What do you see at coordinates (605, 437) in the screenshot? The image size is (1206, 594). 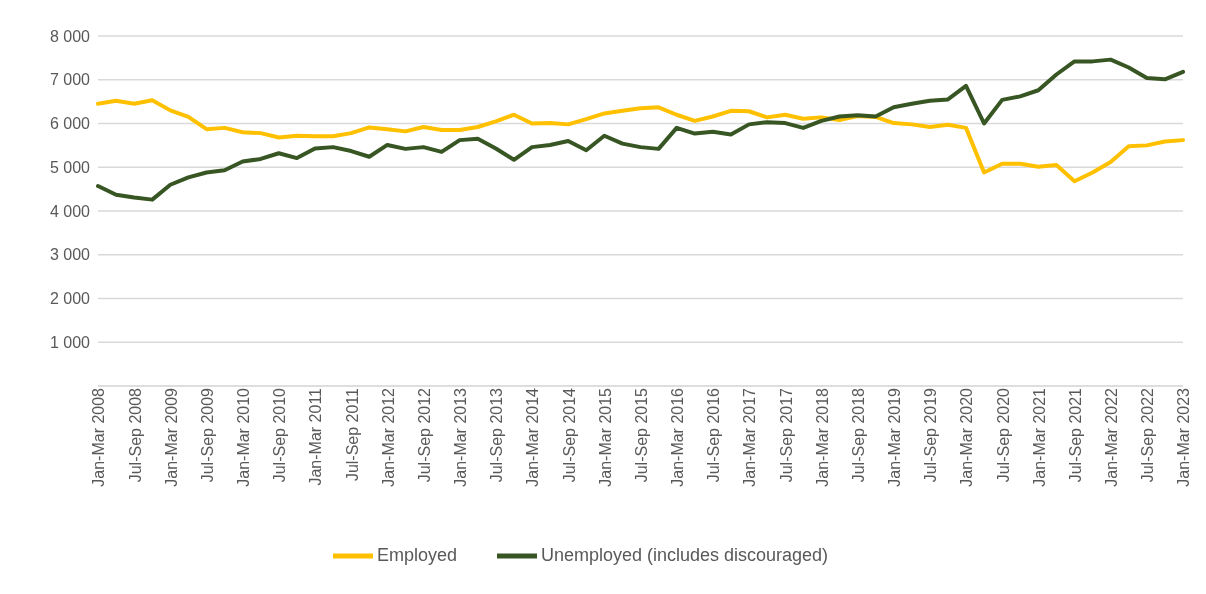 I see `x-tick-label: Jan-Mar 2015` at bounding box center [605, 437].